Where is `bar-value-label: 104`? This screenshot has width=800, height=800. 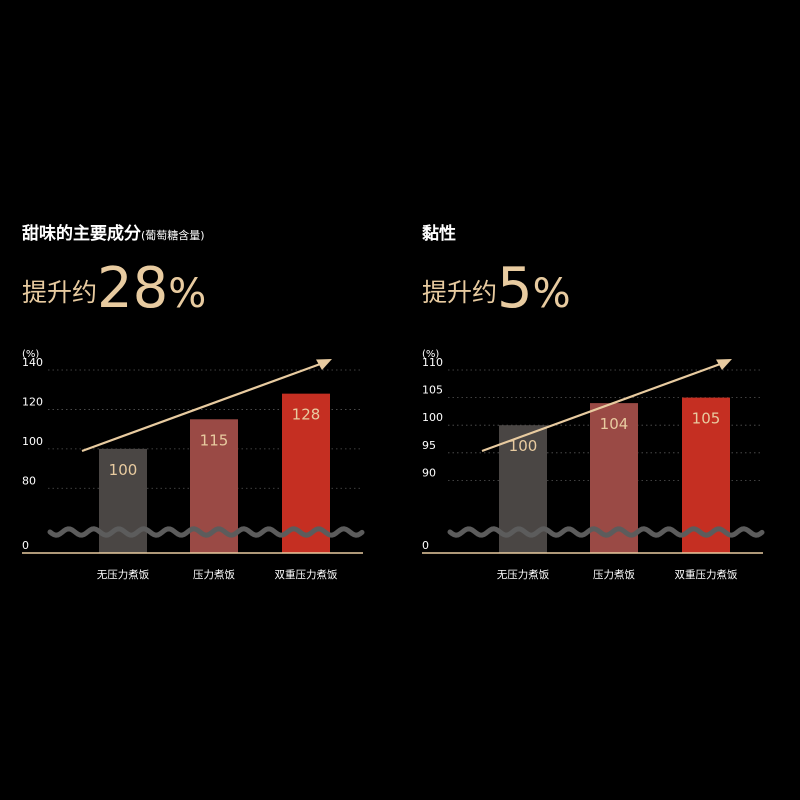 bar-value-label: 104 is located at coordinates (614, 424).